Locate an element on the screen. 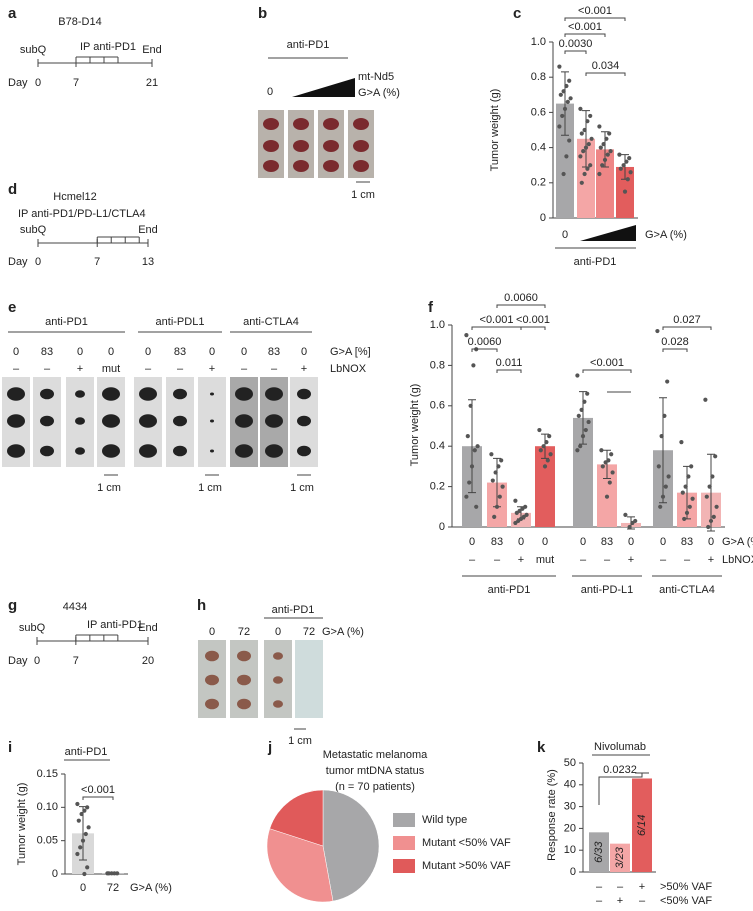 Image resolution: width=753 pixels, height=911 pixels. photo-label: 72 is located at coordinates (309, 632).